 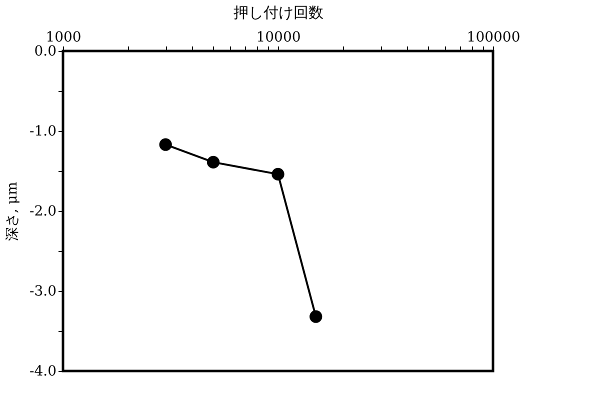 I want to click on y-tick-label: -3.0, so click(x=43, y=292).